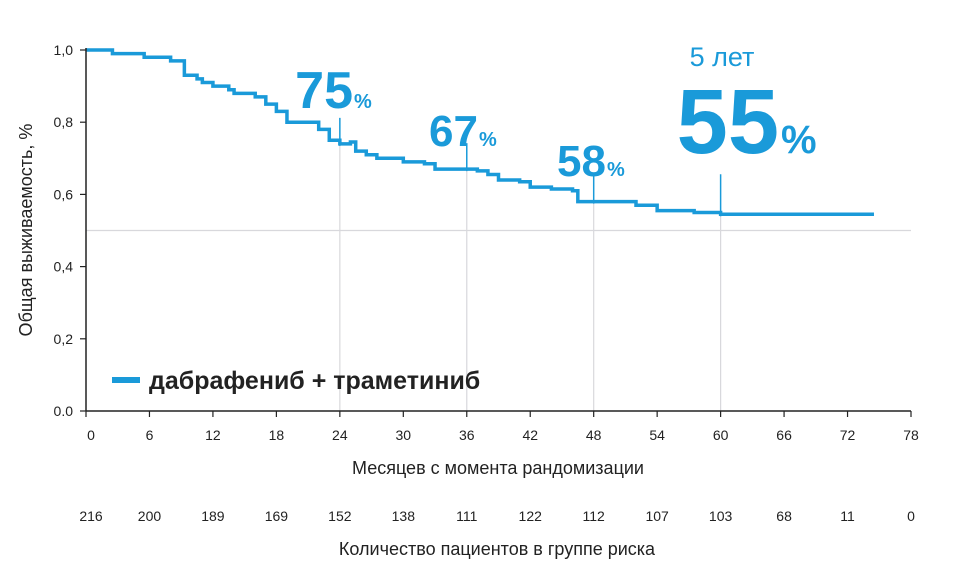 This screenshot has height=576, width=960. What do you see at coordinates (594, 516) in the screenshot?
I see `risk-count: 112` at bounding box center [594, 516].